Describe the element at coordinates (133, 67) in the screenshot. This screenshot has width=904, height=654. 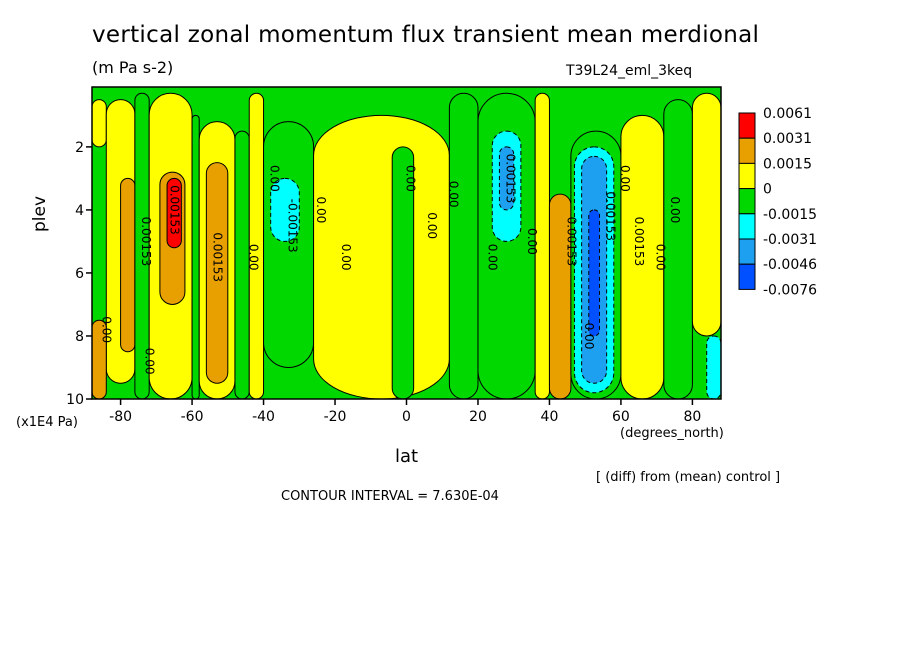
I see `chart-units: (m Pa s-2)` at that location.